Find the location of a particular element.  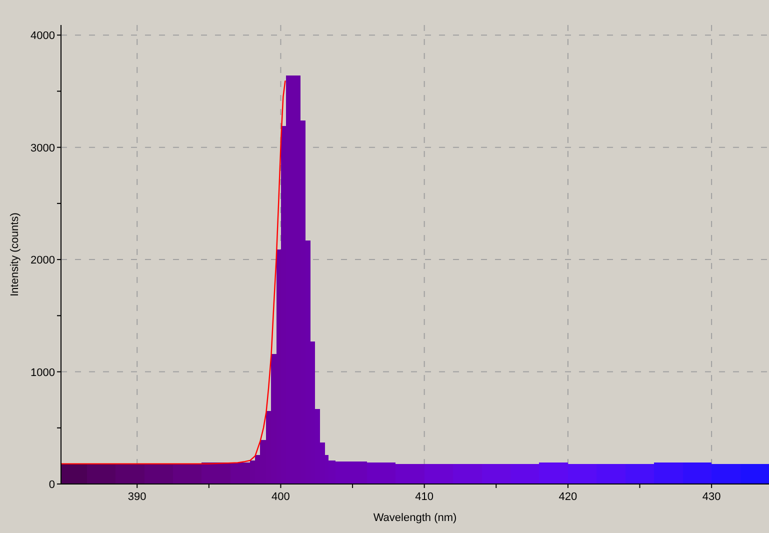

y-tick-label: 1000 is located at coordinates (42, 372).